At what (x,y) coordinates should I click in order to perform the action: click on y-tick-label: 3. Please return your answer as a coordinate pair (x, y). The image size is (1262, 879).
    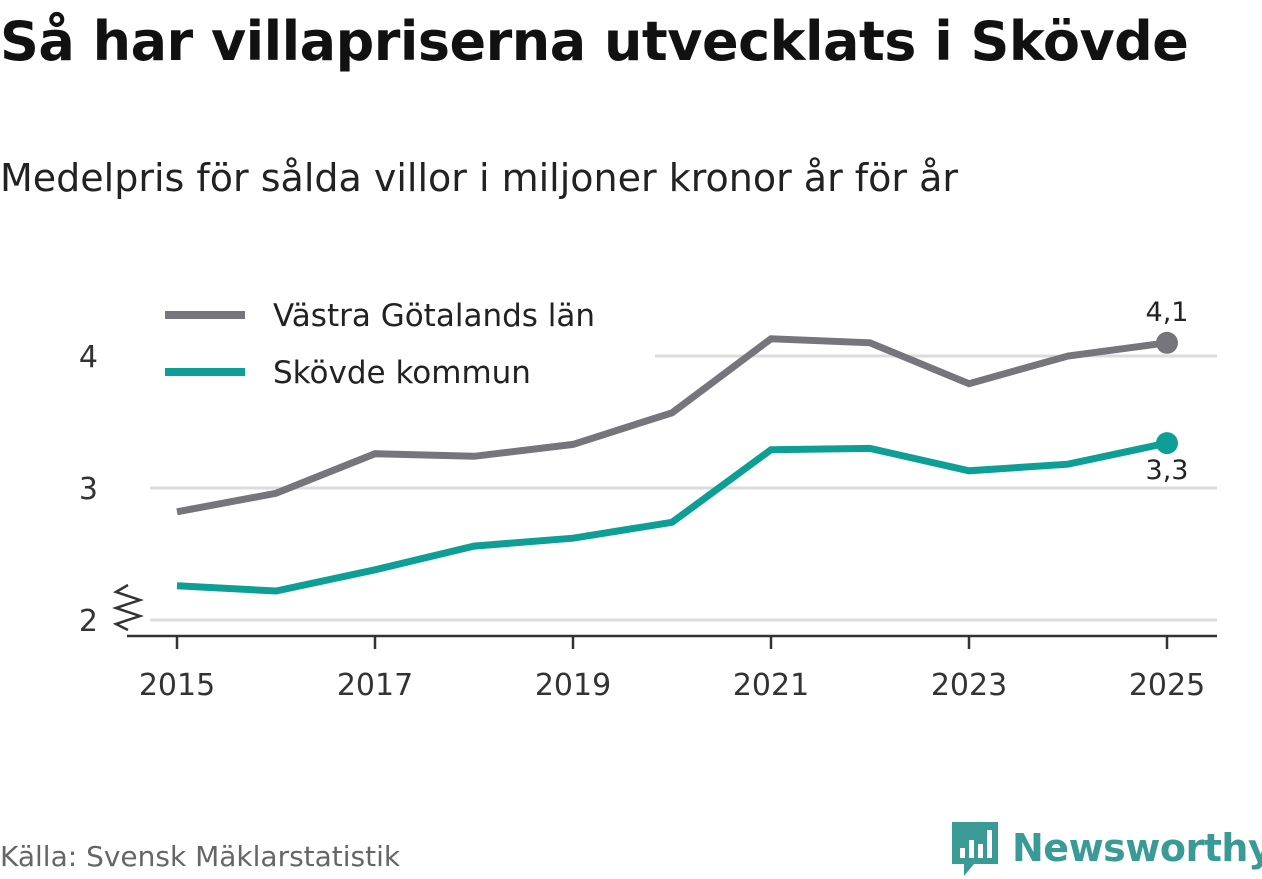
    Looking at the image, I should click on (88, 489).